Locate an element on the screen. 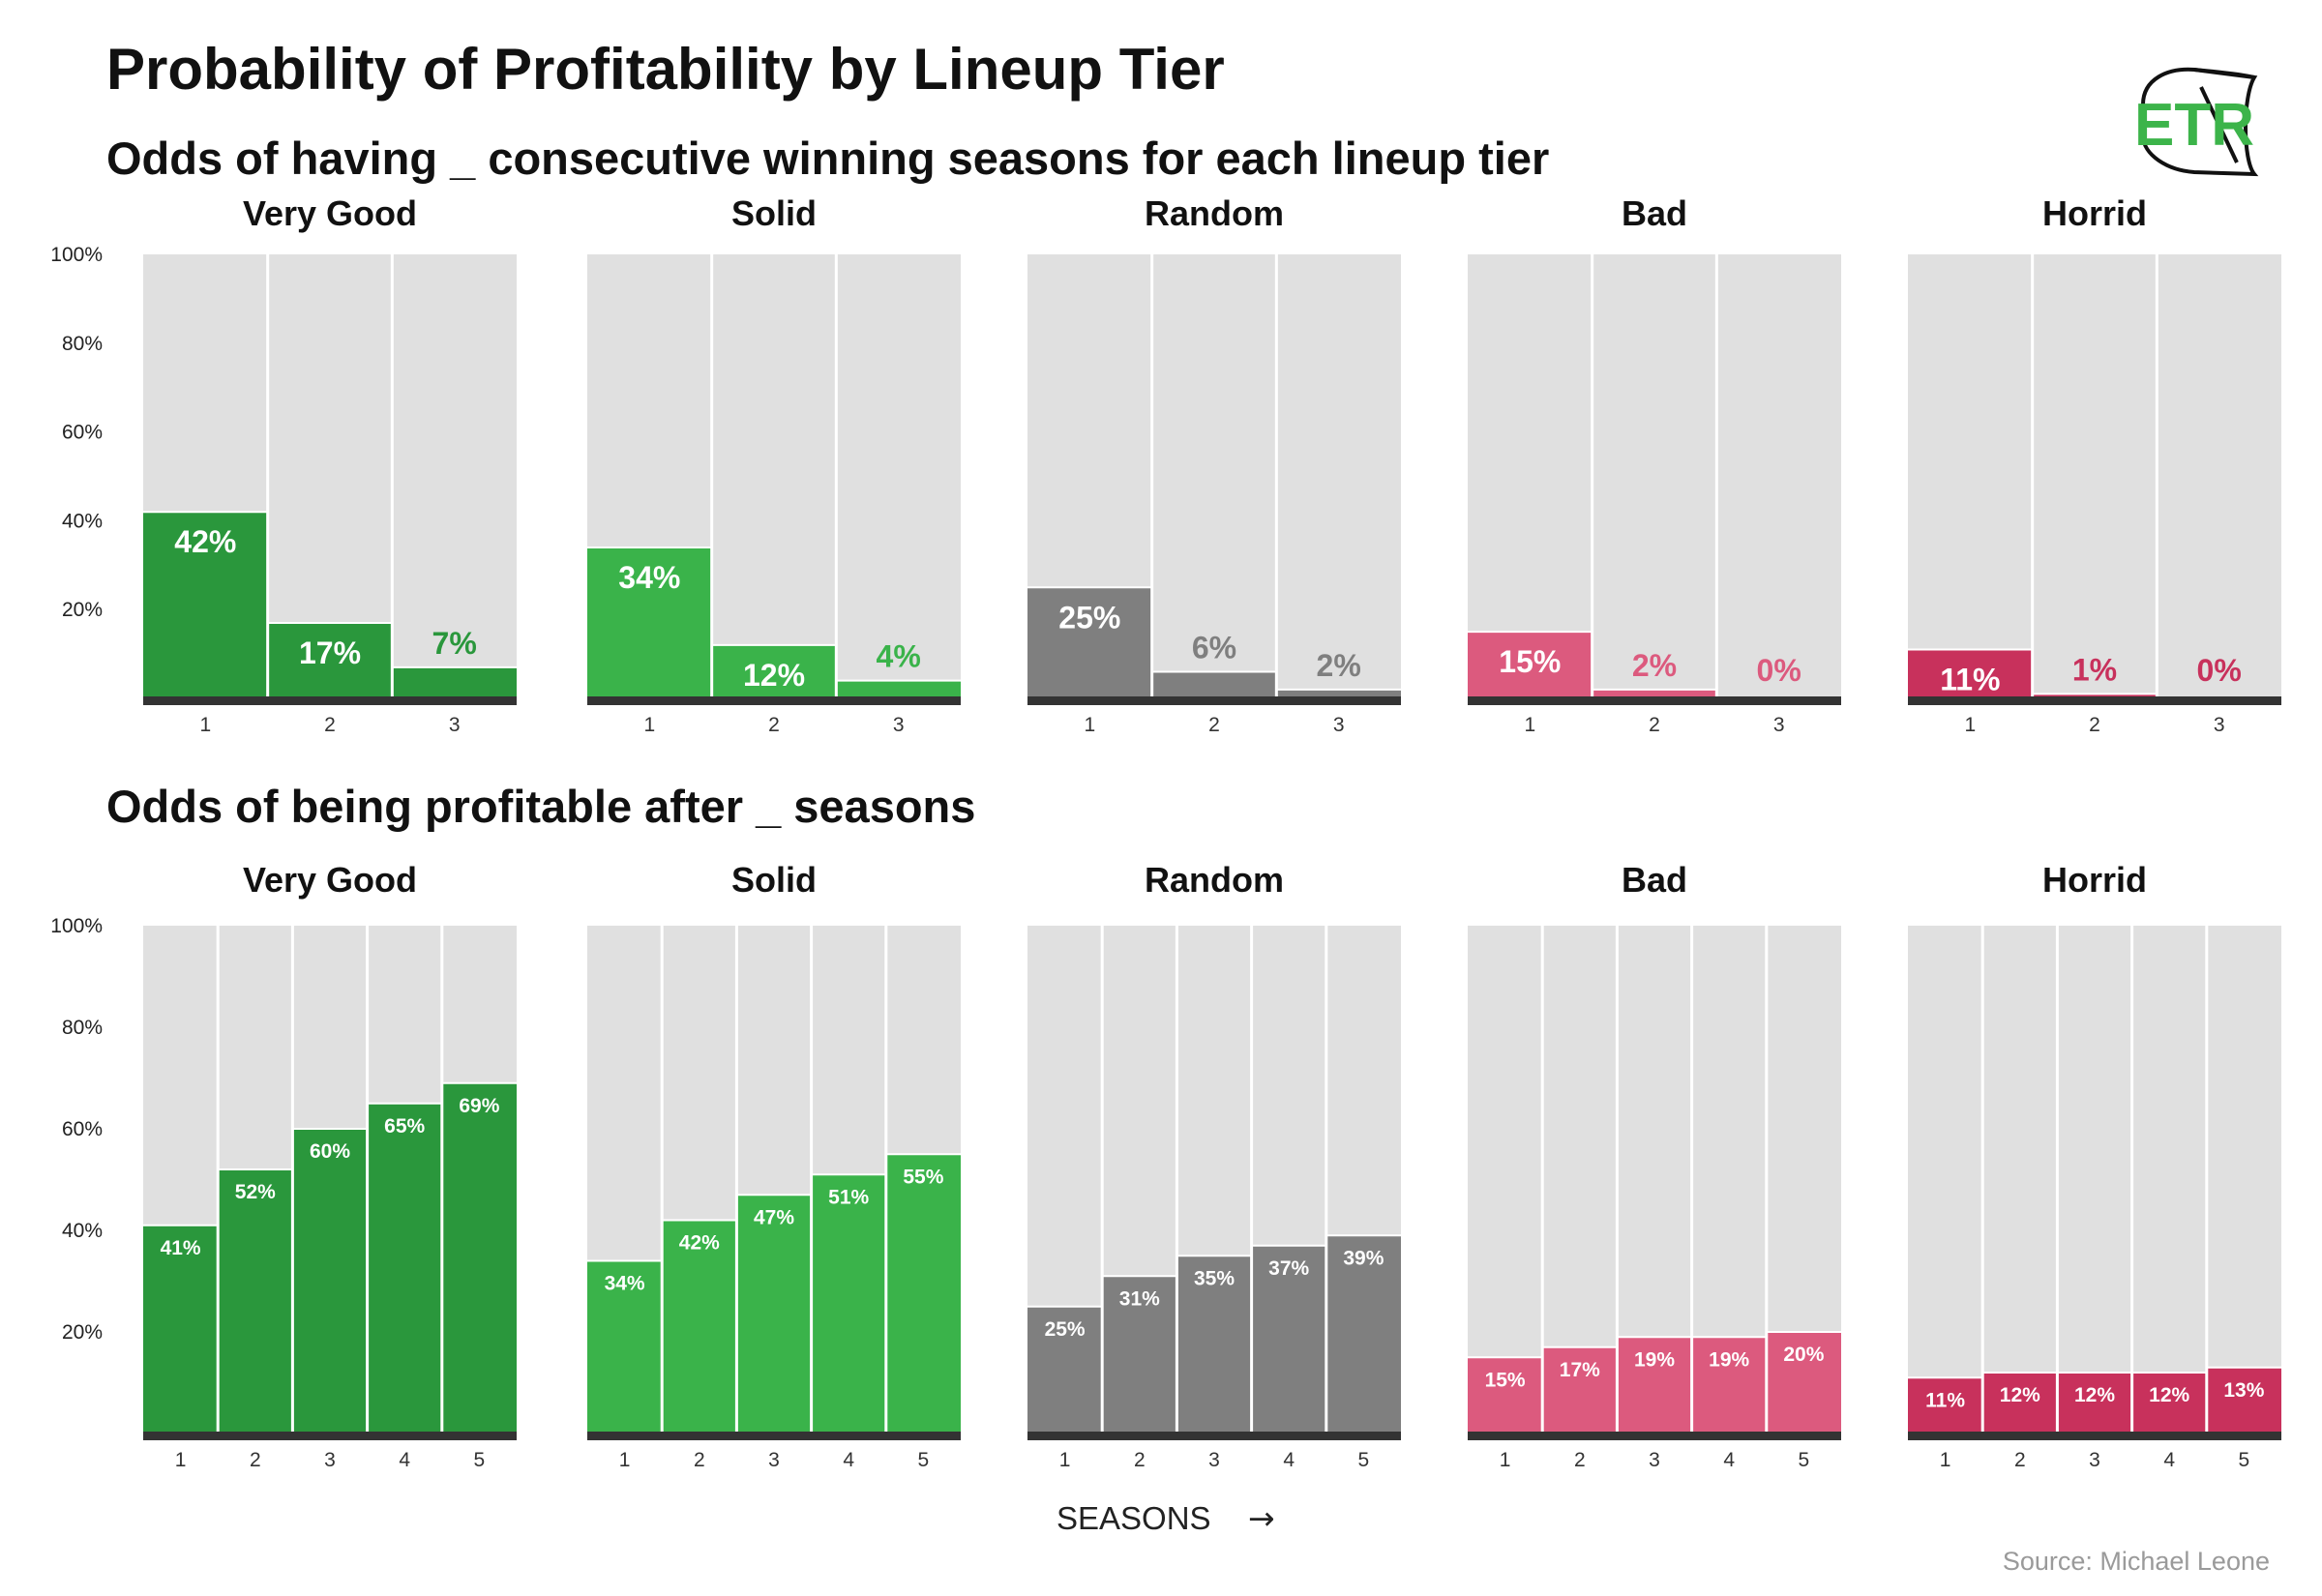  etr-logo: ETR is located at coordinates (2196, 122).